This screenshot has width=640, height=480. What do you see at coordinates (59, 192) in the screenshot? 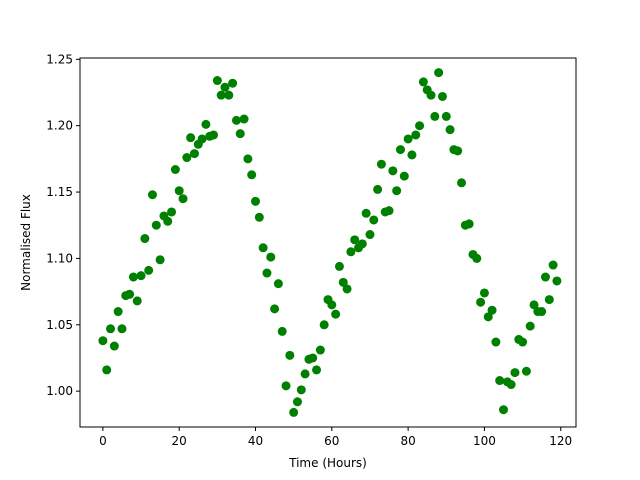
I see `y-tick-label: 1.15` at bounding box center [59, 192].